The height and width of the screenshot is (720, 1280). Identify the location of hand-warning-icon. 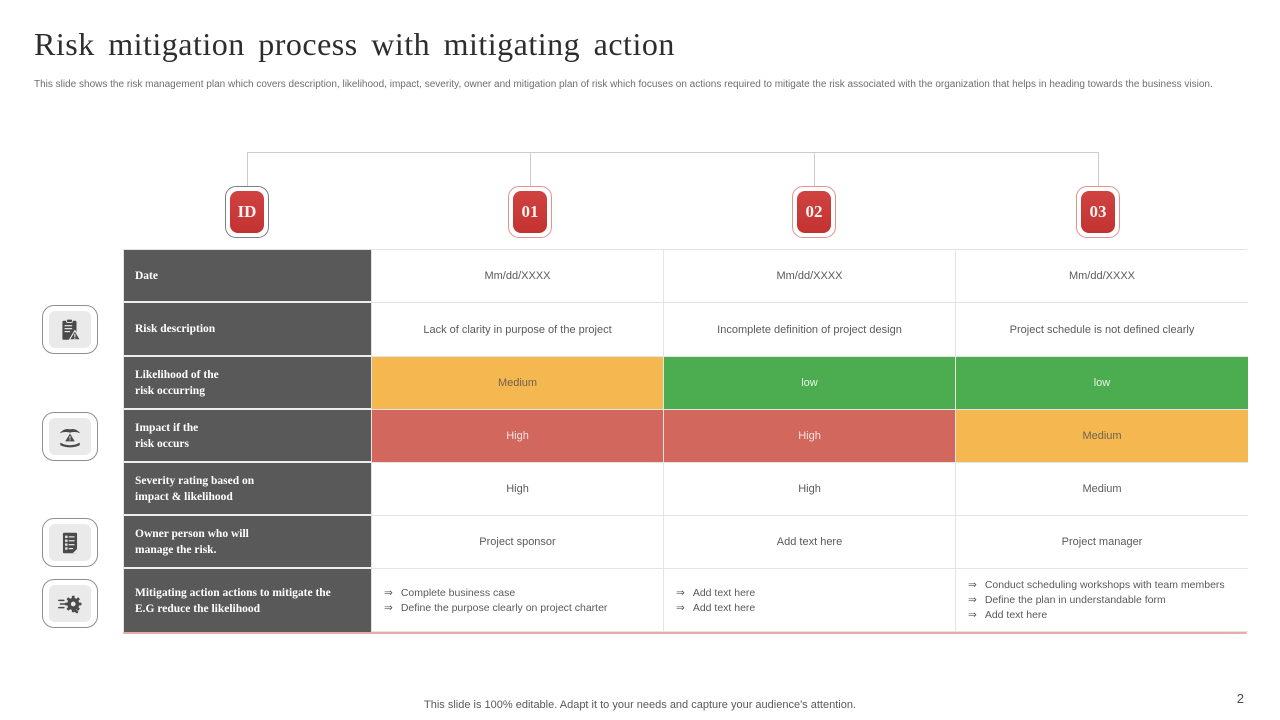
(70, 436).